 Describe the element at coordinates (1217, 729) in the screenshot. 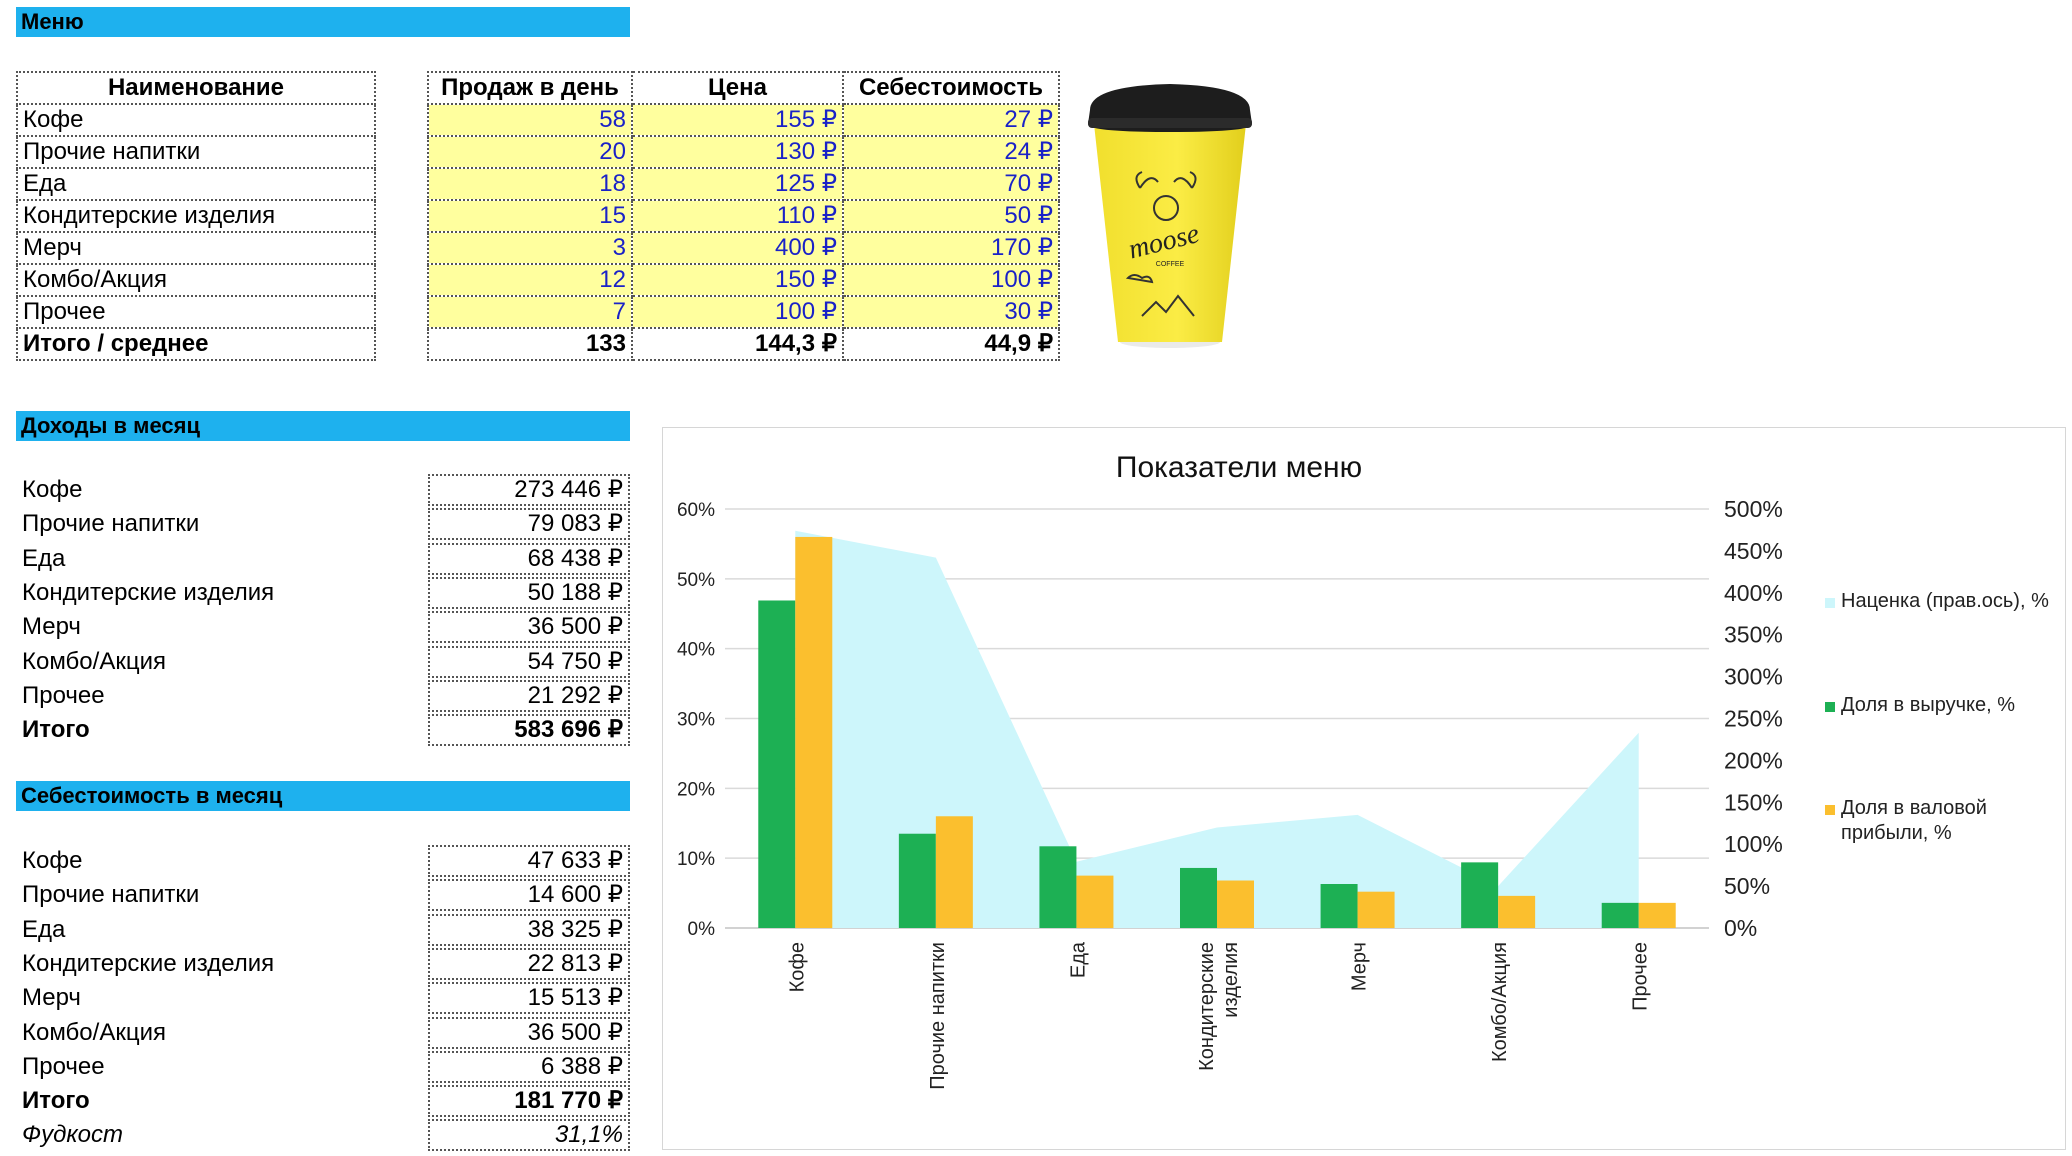

I see `markup-area` at that location.